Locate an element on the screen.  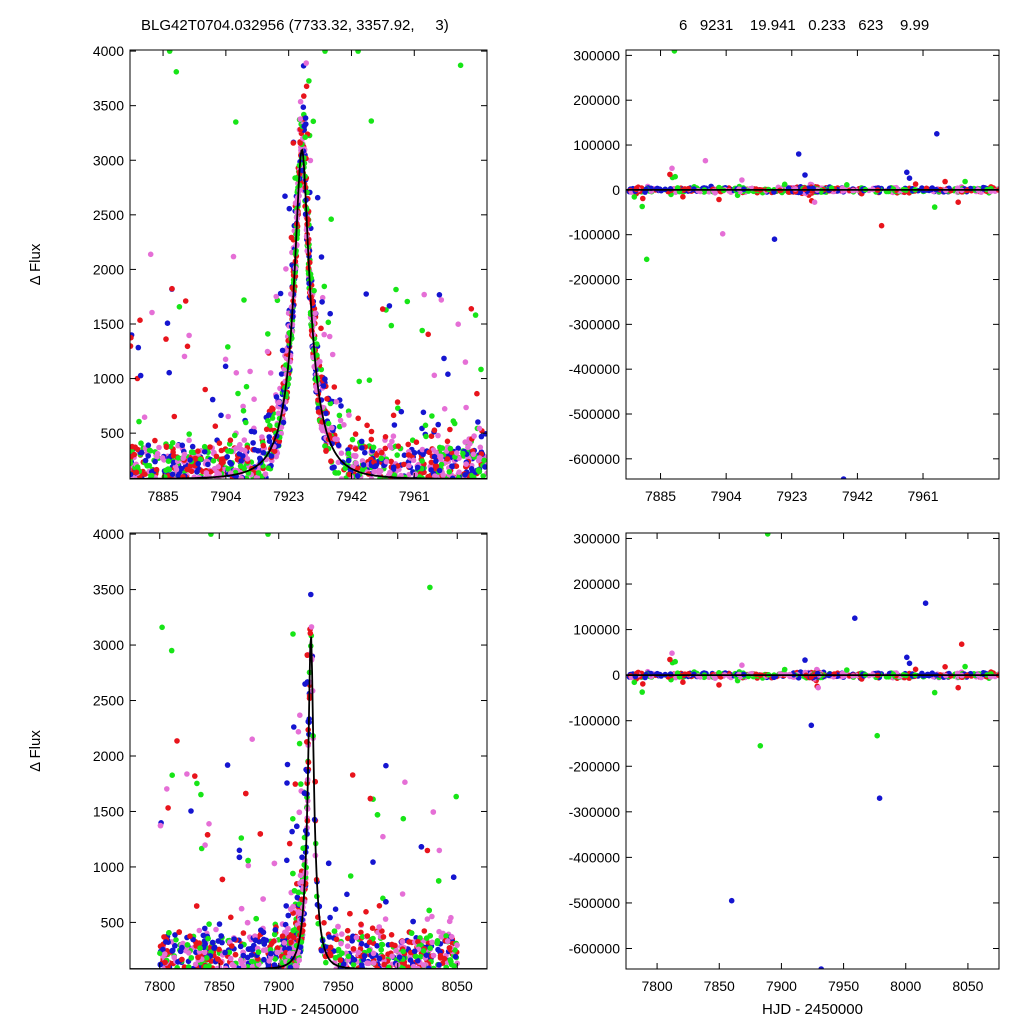
x-tick-label: 7800 is located at coordinates (657, 986).